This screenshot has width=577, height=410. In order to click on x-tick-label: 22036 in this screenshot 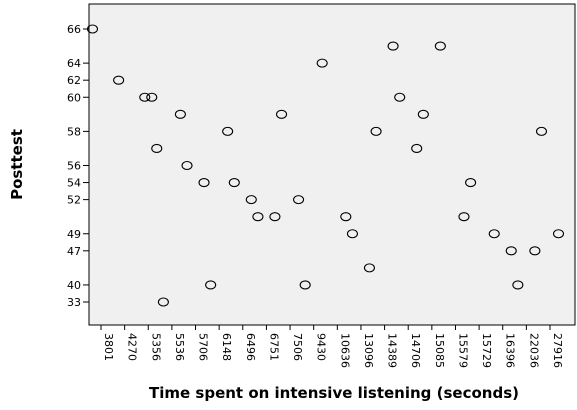, I will do `click(533, 350)`.